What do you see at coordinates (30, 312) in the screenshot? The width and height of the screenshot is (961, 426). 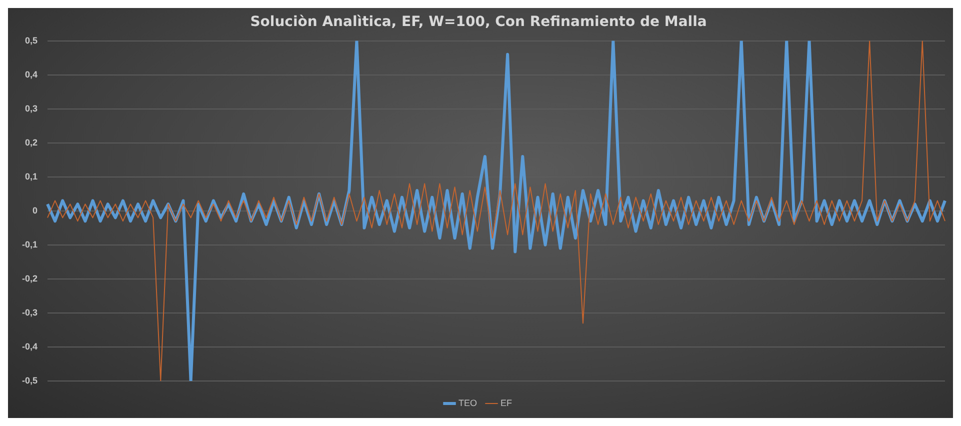 I see `y-tick-label: -0,3` at bounding box center [30, 312].